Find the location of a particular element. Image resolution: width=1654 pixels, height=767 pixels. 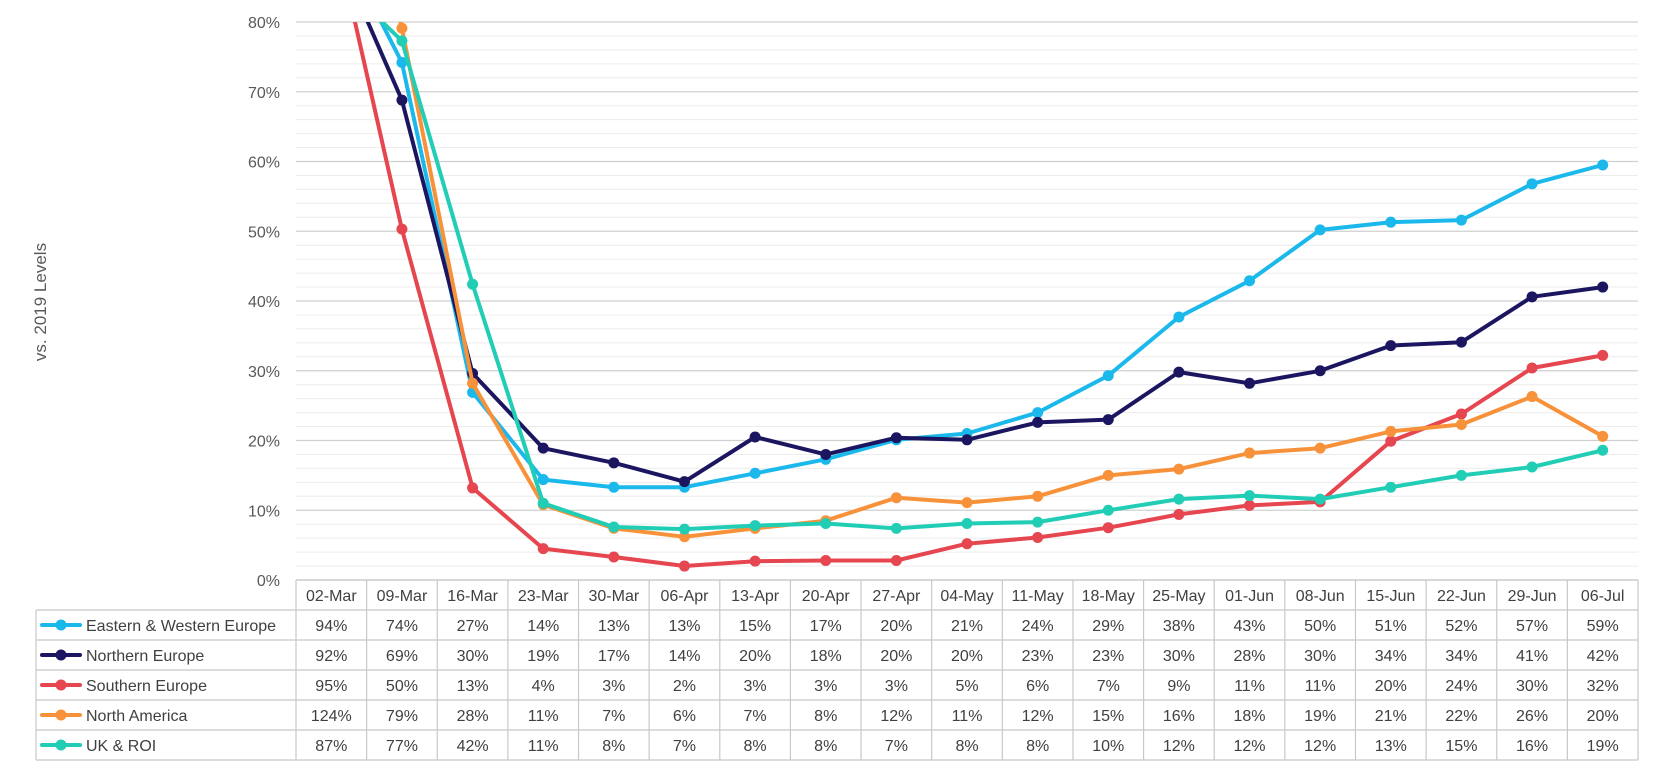

x-category-label: 15-Jun is located at coordinates (1390, 596).